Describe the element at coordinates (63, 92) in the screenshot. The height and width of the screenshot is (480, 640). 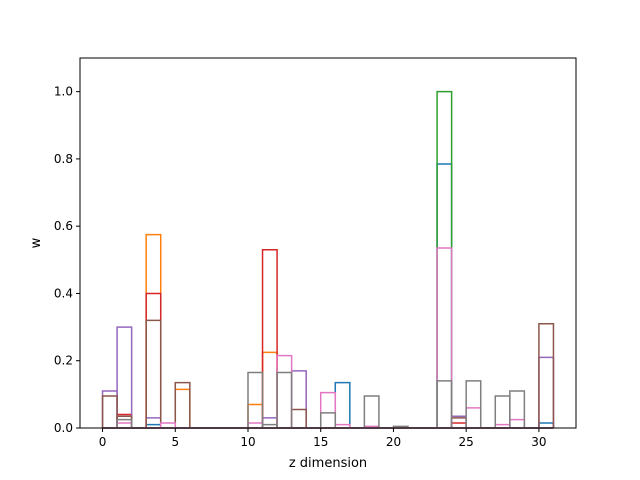
I see `y-tick-label: 1.0` at that location.